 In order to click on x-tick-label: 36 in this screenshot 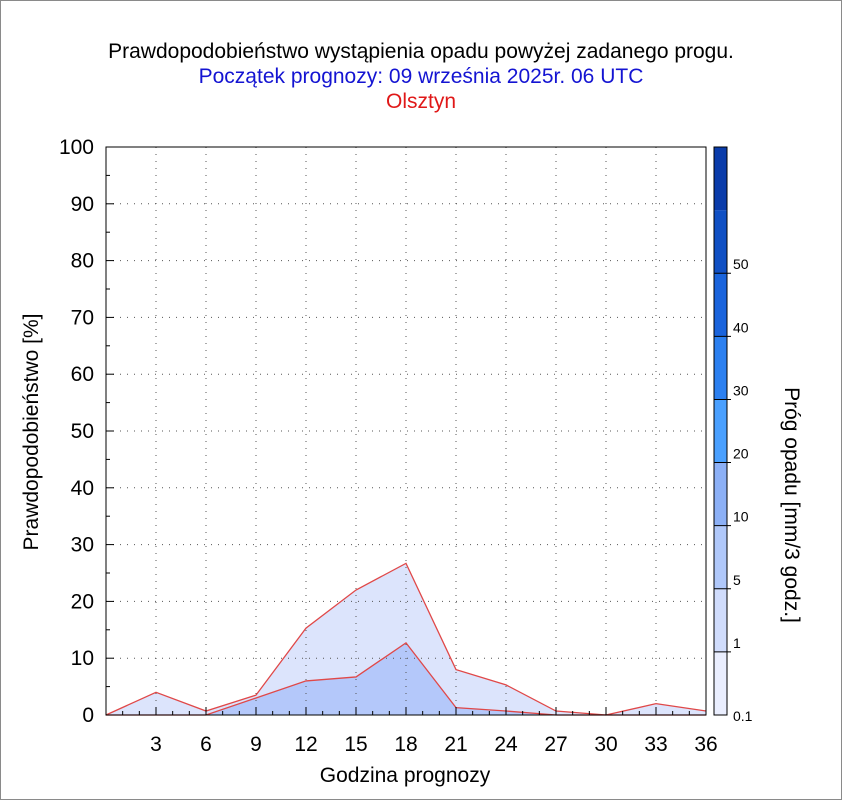, I will do `click(705, 744)`.